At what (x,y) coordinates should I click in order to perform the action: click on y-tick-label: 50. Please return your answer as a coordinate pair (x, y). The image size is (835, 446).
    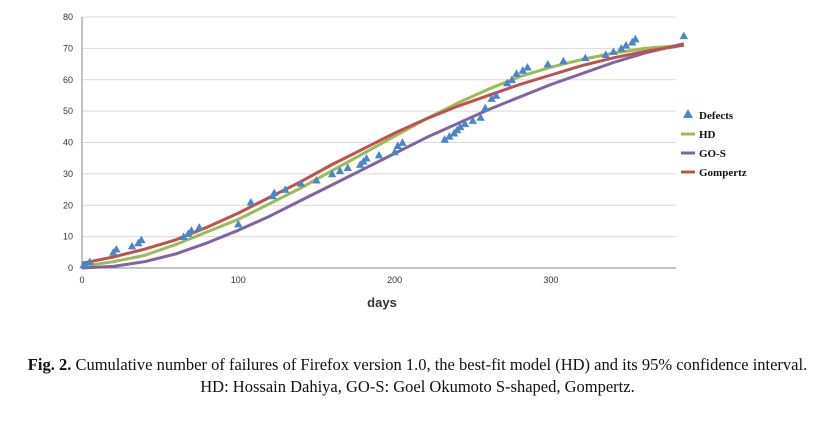
    Looking at the image, I should click on (68, 111).